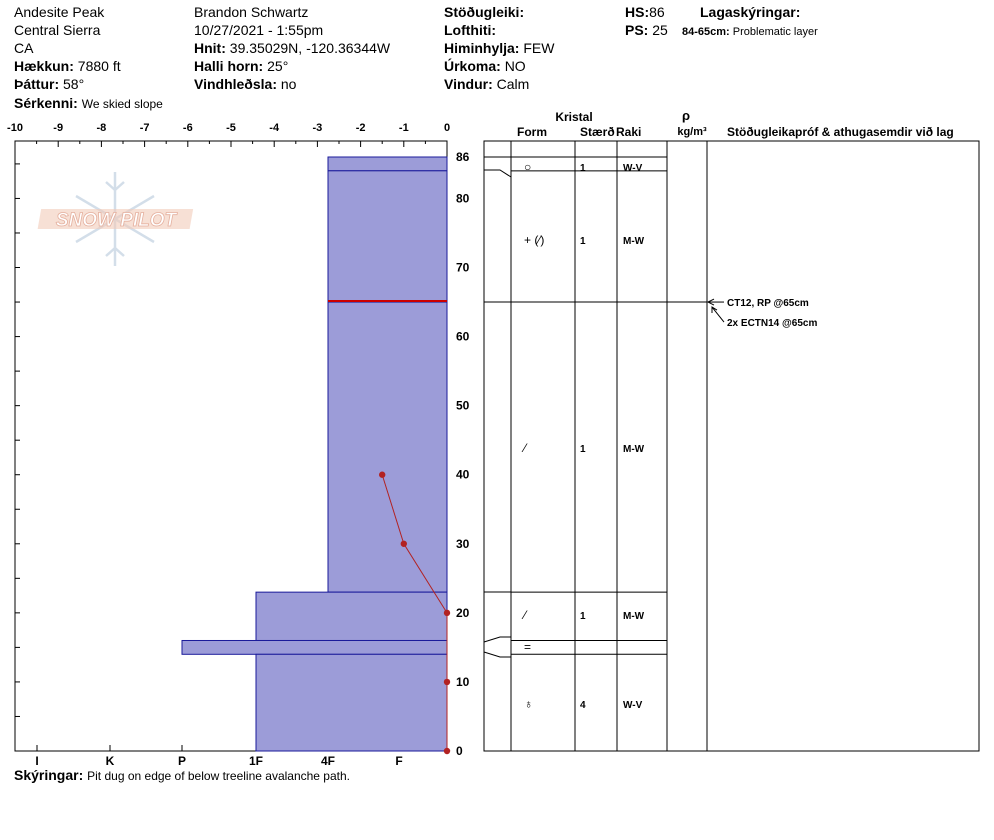 The height and width of the screenshot is (840, 994). I want to click on location-name: Andesite Peak, so click(59, 12).